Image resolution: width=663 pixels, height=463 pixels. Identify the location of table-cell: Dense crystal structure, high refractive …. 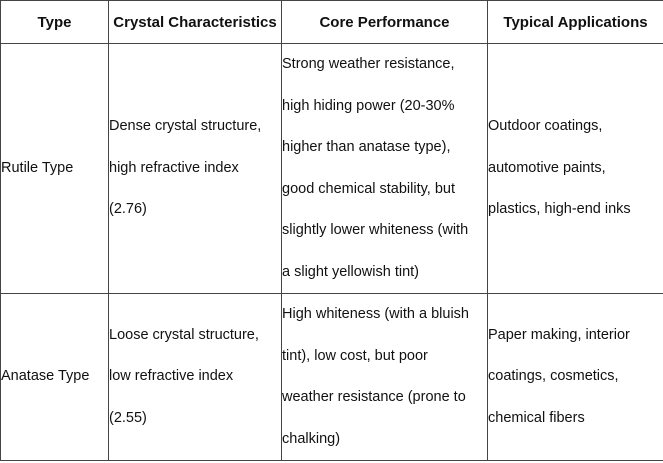
(195, 168).